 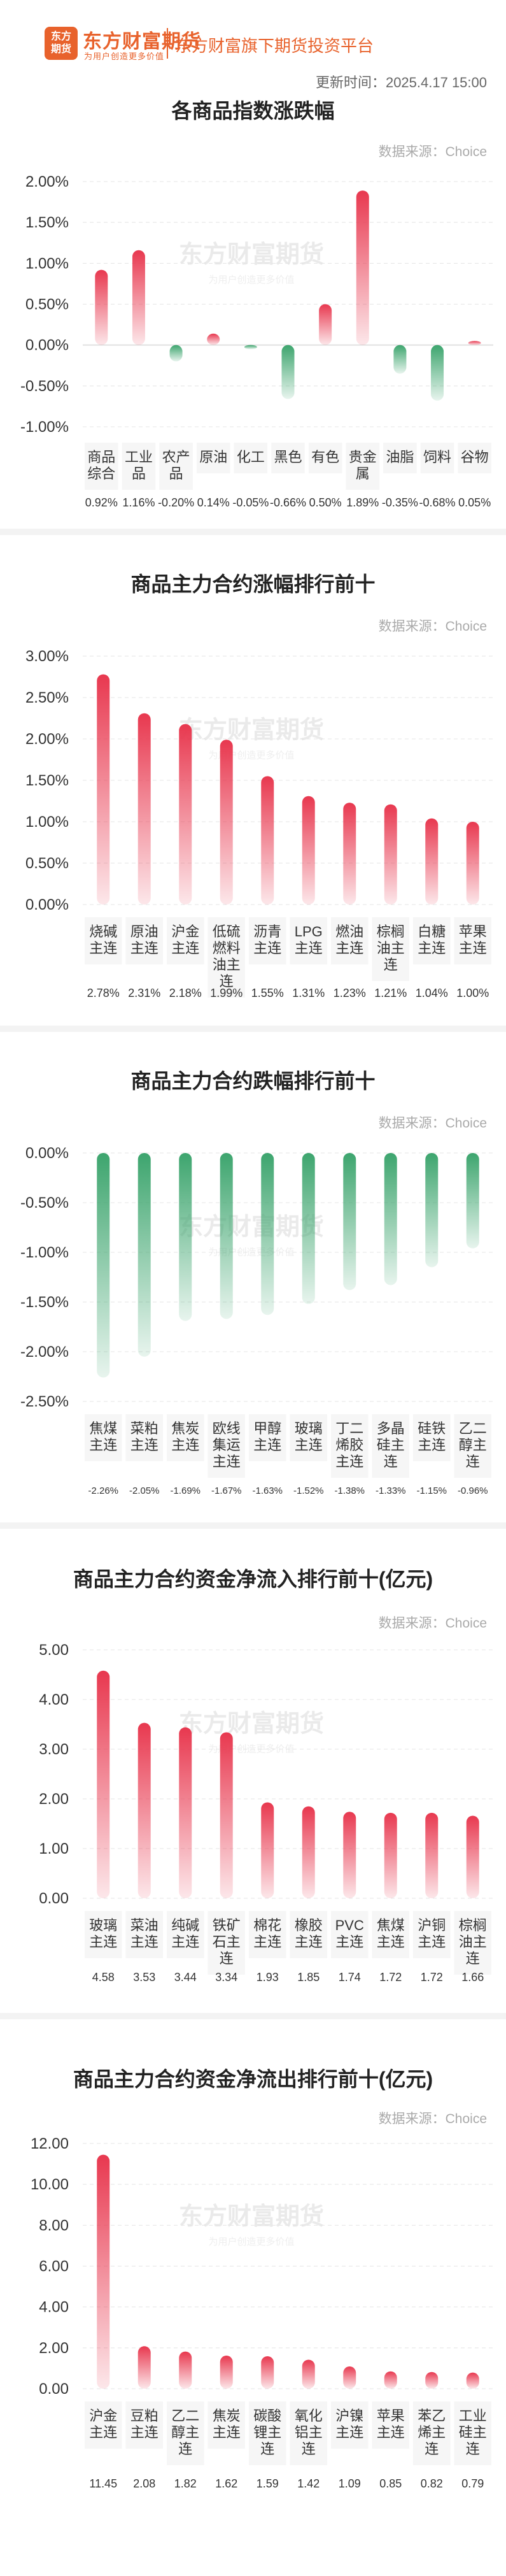 What do you see at coordinates (103, 1925) in the screenshot?
I see `x-category-label: 玻璃` at bounding box center [103, 1925].